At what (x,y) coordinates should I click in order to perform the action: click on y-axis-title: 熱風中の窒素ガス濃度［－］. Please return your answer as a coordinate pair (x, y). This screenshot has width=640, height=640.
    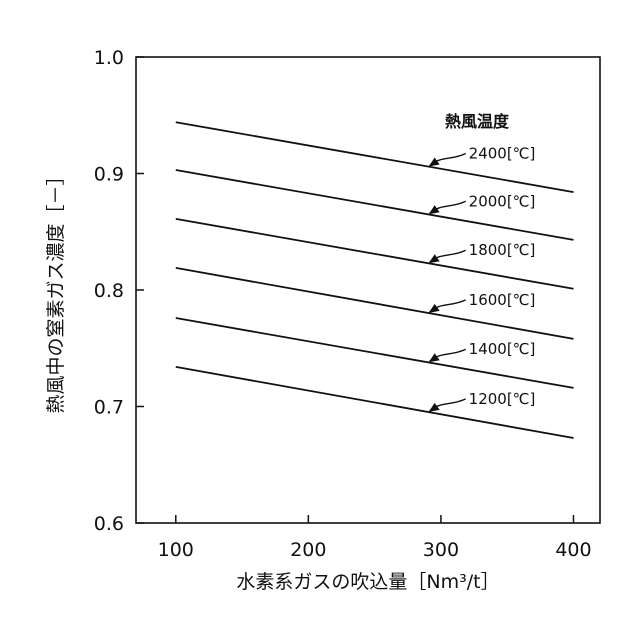
    Looking at the image, I should click on (56, 289).